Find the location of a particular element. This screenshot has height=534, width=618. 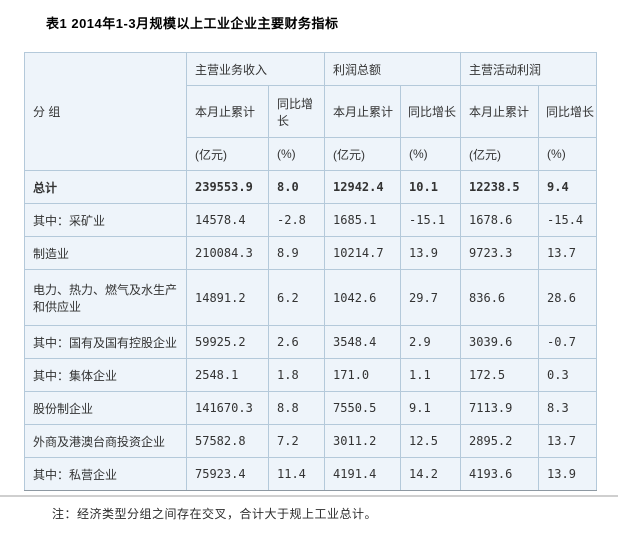

cell-operating-profit-cumulative: 3039.6 is located at coordinates (500, 342).